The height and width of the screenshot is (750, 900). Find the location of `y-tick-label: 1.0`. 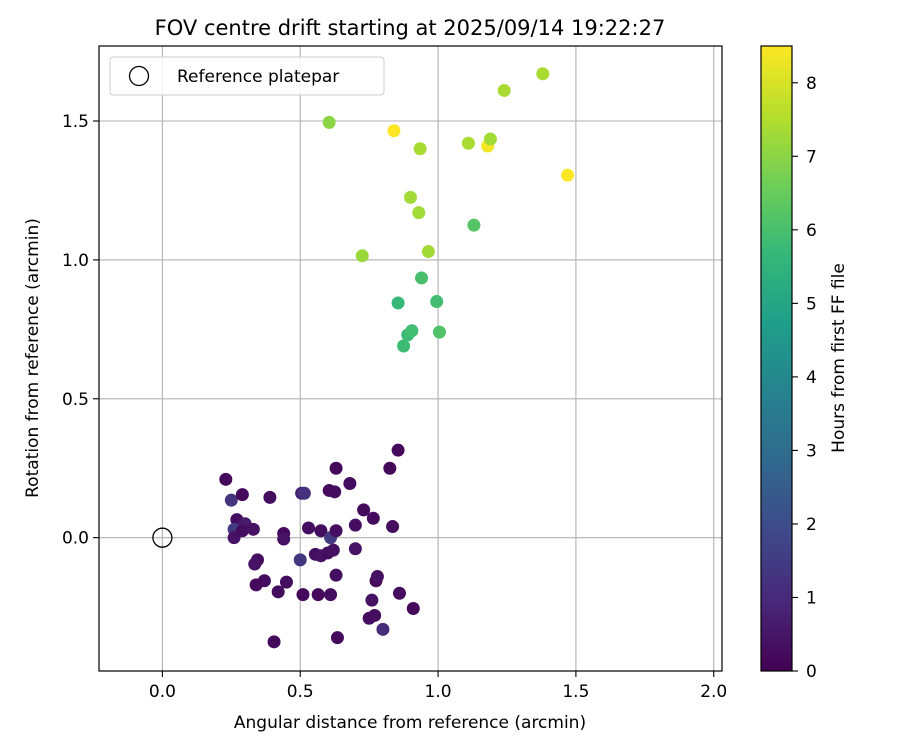

y-tick-label: 1.0 is located at coordinates (75, 261).